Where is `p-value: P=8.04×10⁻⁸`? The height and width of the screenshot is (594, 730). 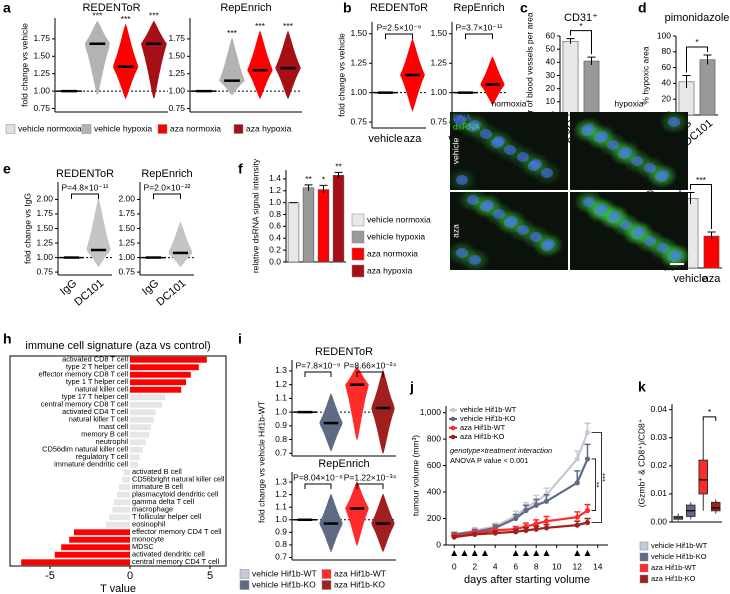
p-value: P=8.04×10⁻⁸ is located at coordinates (318, 477).